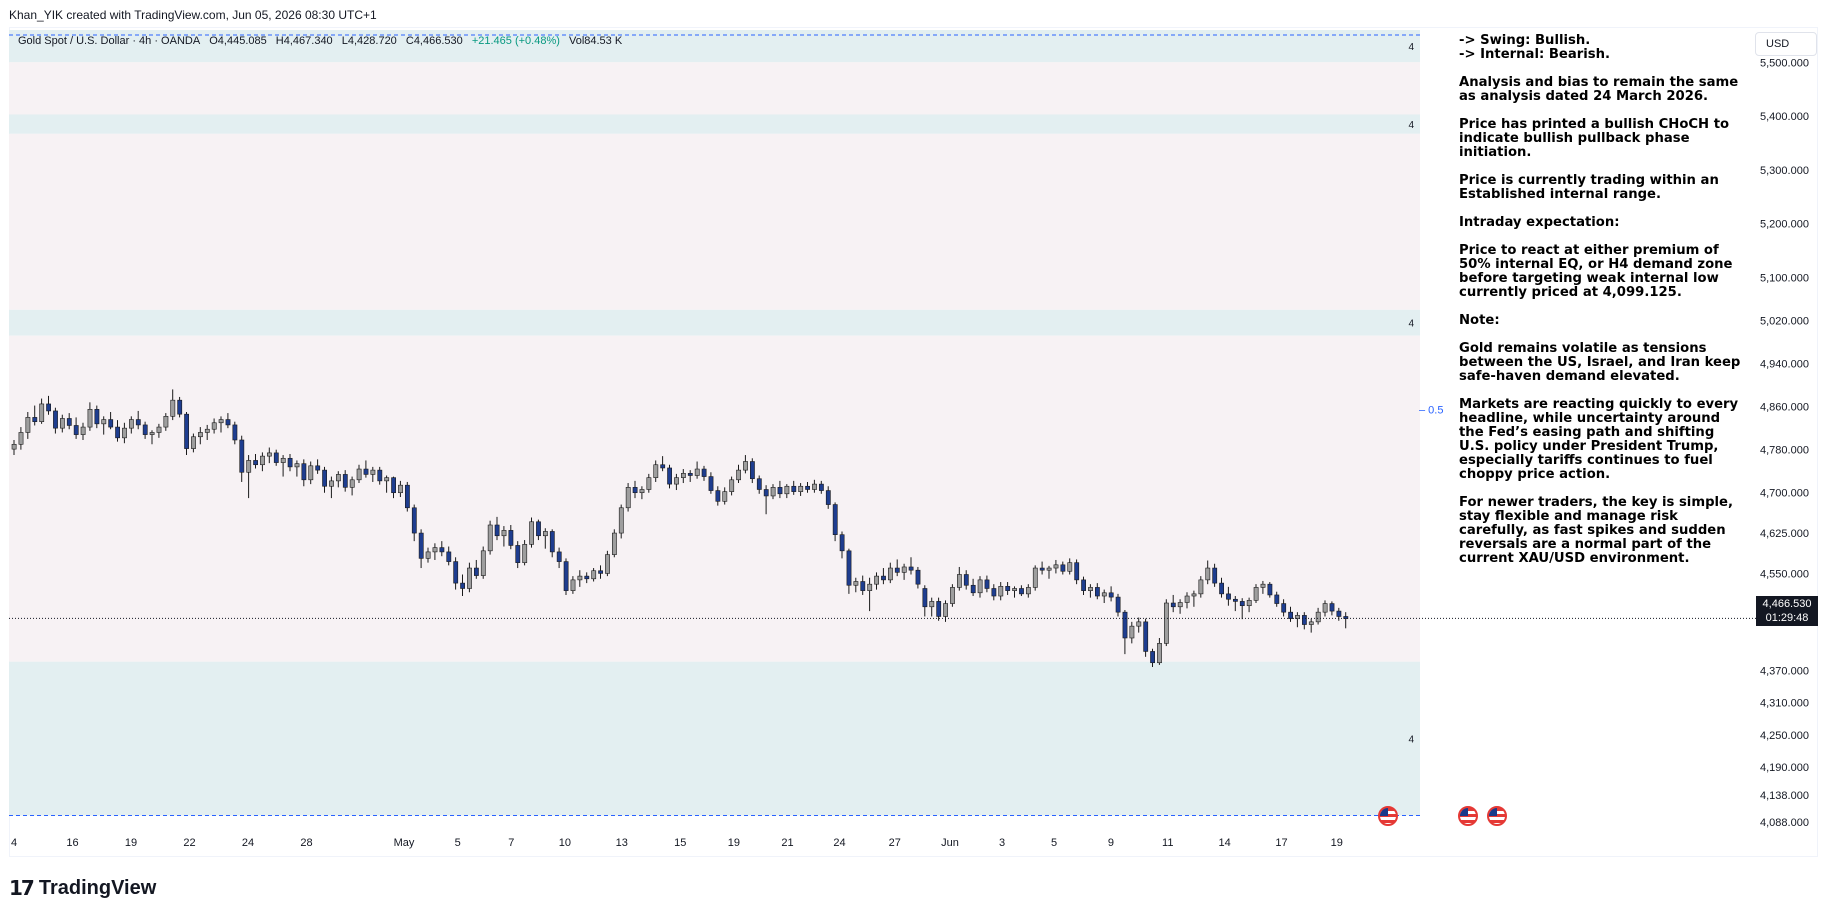  What do you see at coordinates (714, 124) in the screenshot?
I see `range-zone` at bounding box center [714, 124].